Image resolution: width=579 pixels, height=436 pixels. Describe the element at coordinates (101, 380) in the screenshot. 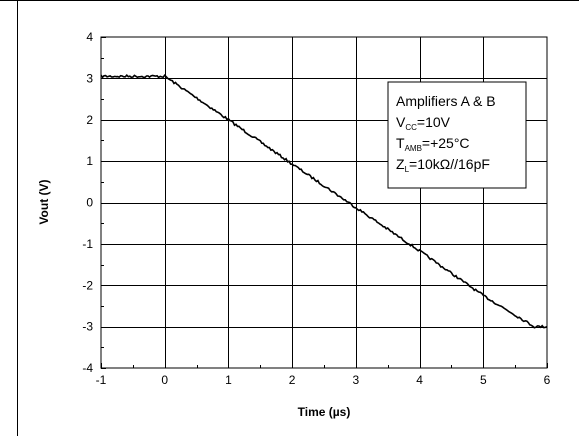

I see `x-tick-label: -1` at that location.